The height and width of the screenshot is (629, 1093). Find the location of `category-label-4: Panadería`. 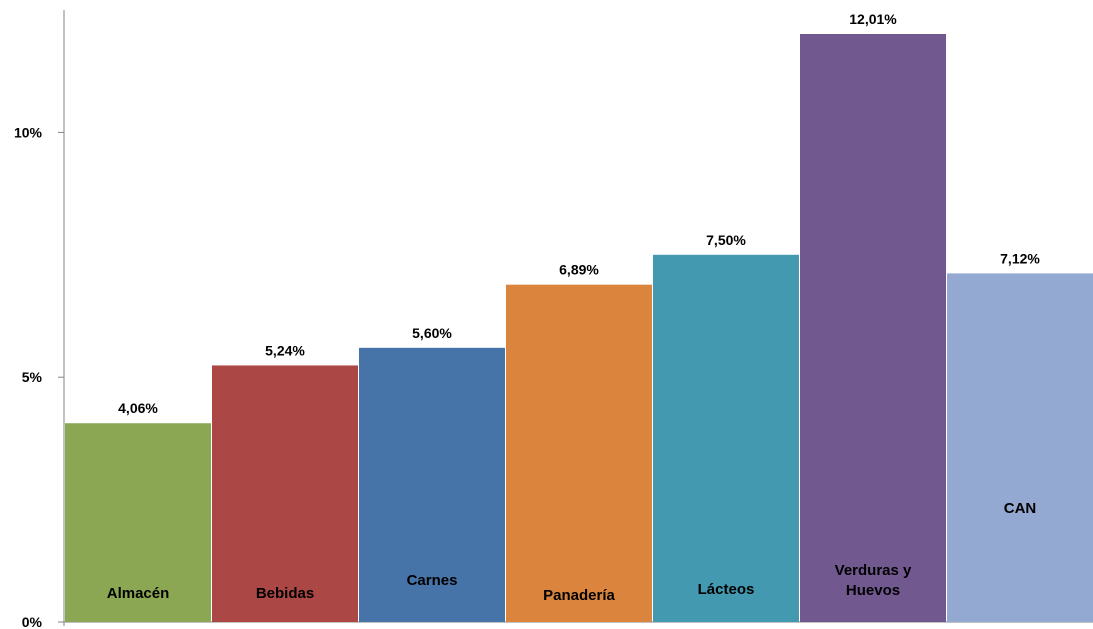

category-label-4: Panadería is located at coordinates (579, 595).